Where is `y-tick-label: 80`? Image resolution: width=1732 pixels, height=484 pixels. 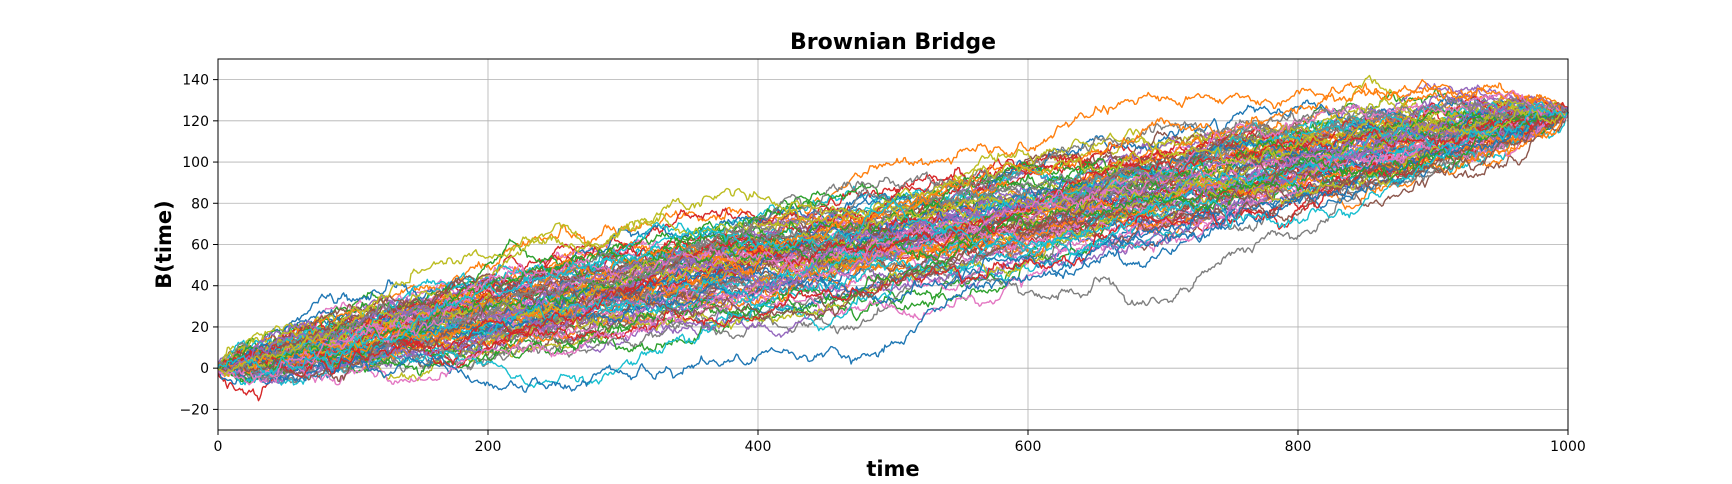 y-tick-label: 80 is located at coordinates (200, 204).